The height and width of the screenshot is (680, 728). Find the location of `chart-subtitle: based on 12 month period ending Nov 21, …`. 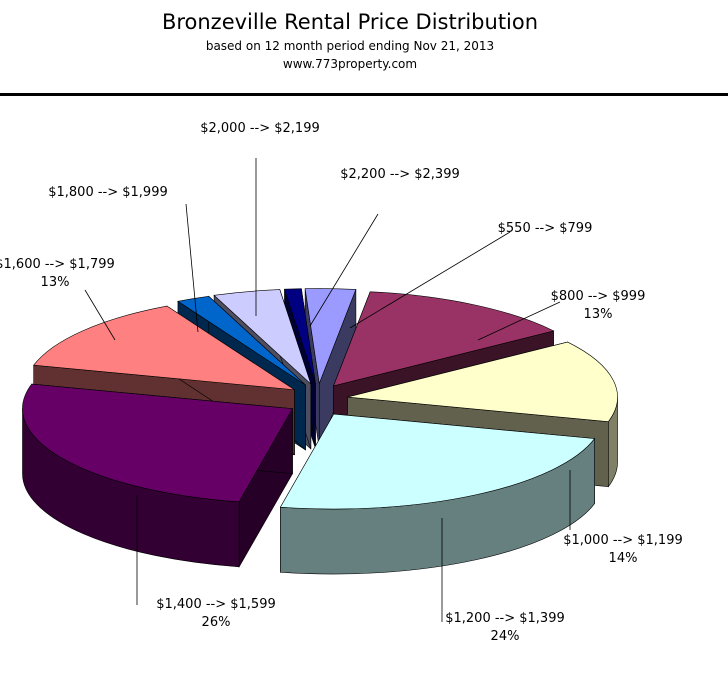

chart-subtitle: based on 12 month period ending Nov 21, … is located at coordinates (350, 46).